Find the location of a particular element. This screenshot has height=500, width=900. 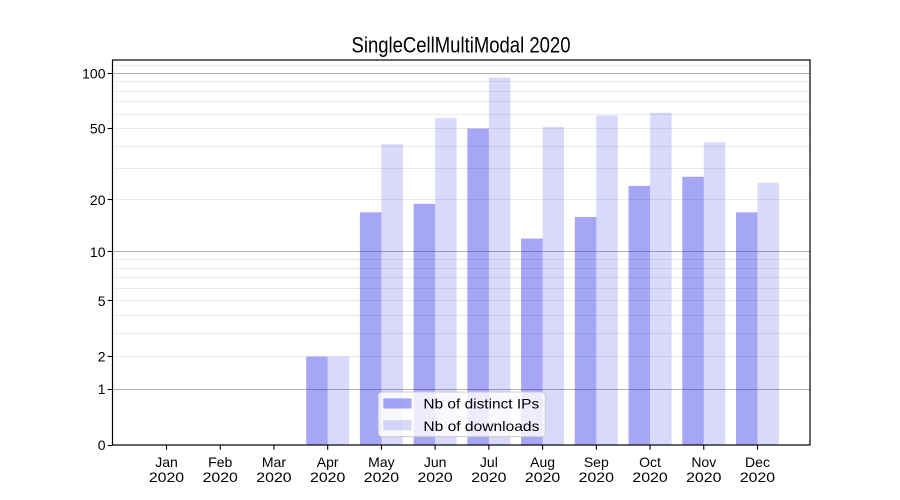

svg-text: Jun is located at coordinates (435, 462).